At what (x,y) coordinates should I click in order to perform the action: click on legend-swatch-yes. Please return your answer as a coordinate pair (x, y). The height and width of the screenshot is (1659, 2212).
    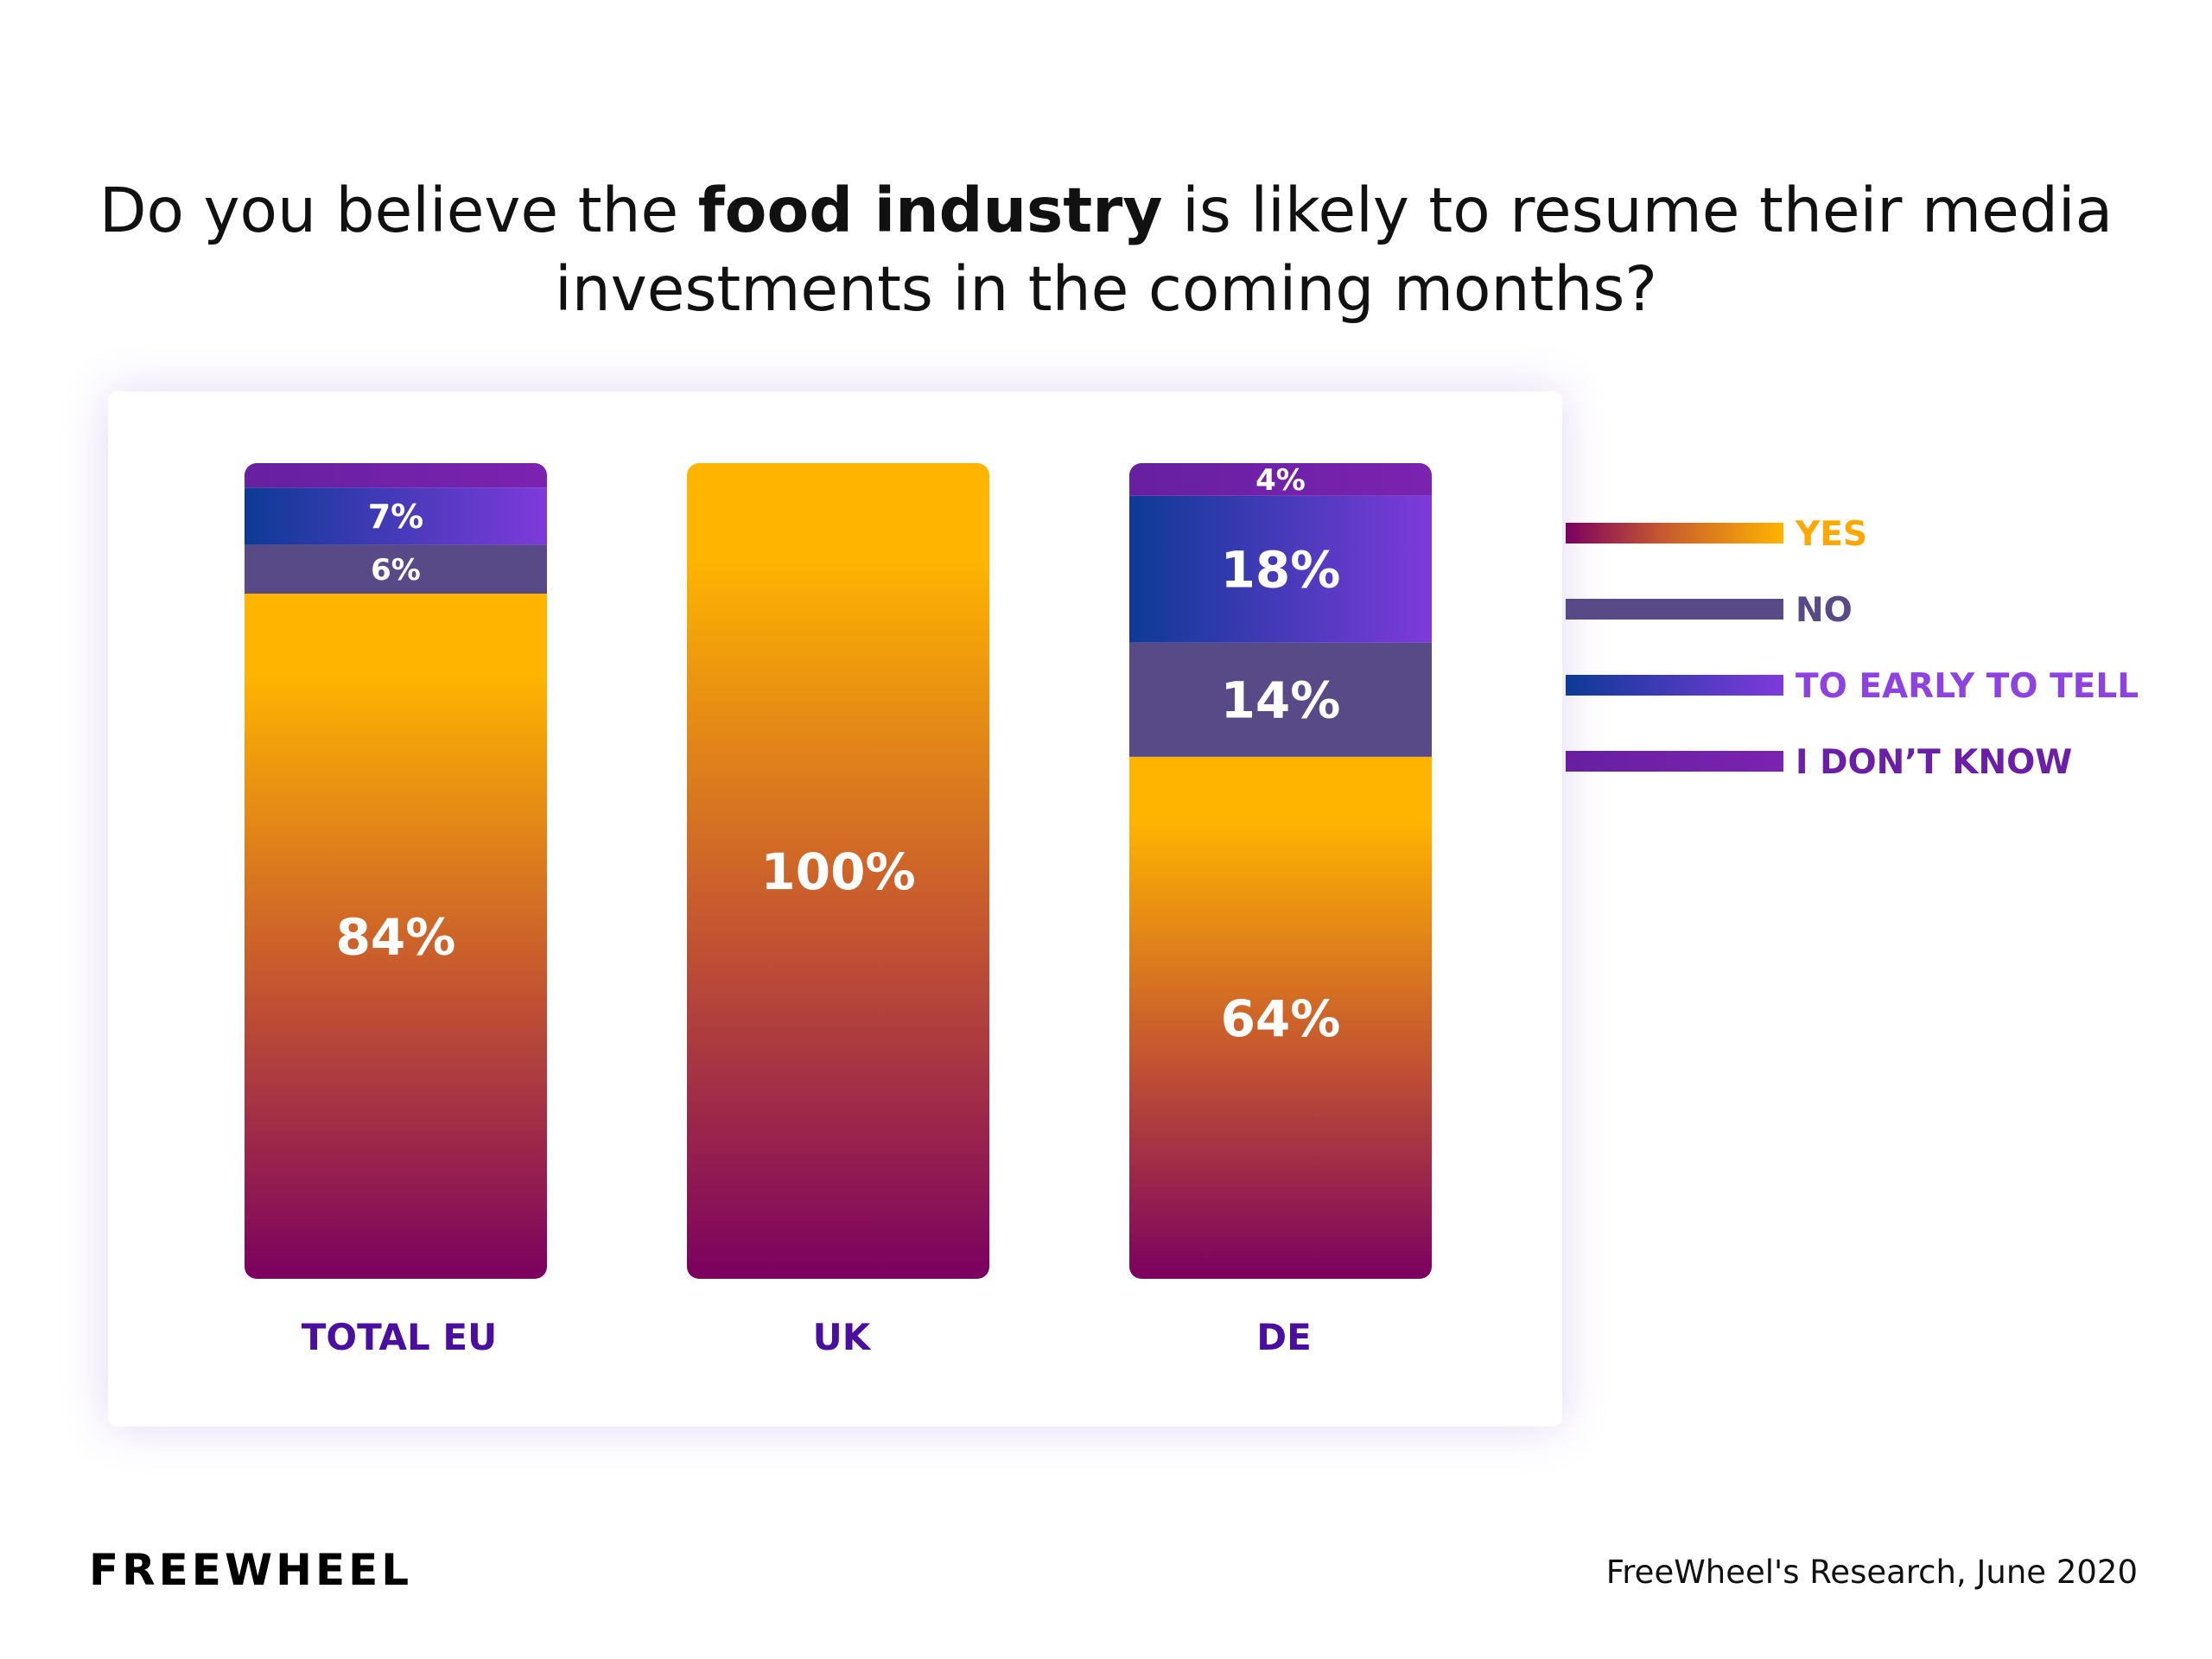
    Looking at the image, I should click on (1674, 533).